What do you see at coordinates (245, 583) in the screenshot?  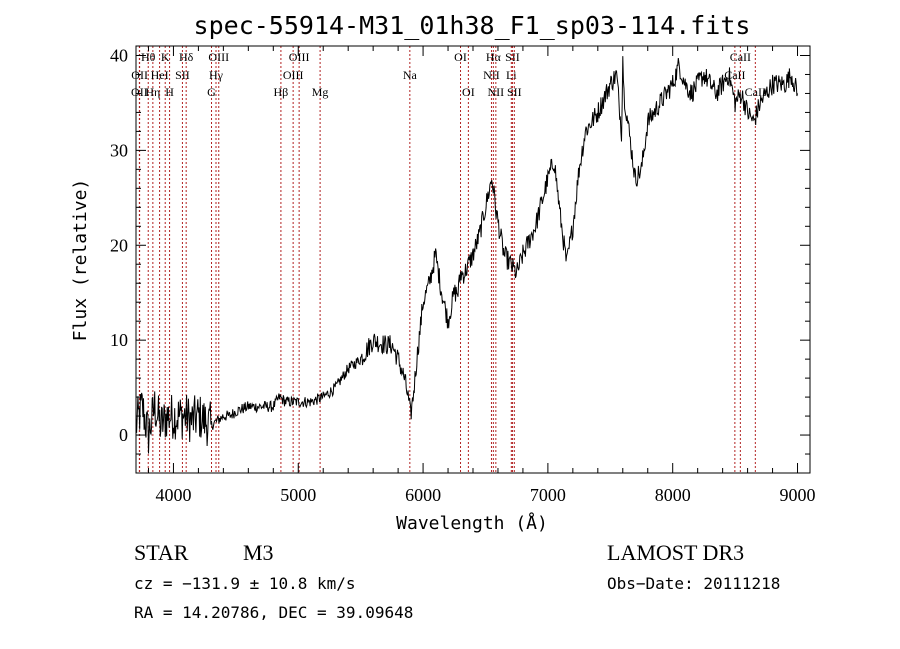 I see `redshift-cz: cz = −131.9 ± 10.8 km/s` at bounding box center [245, 583].